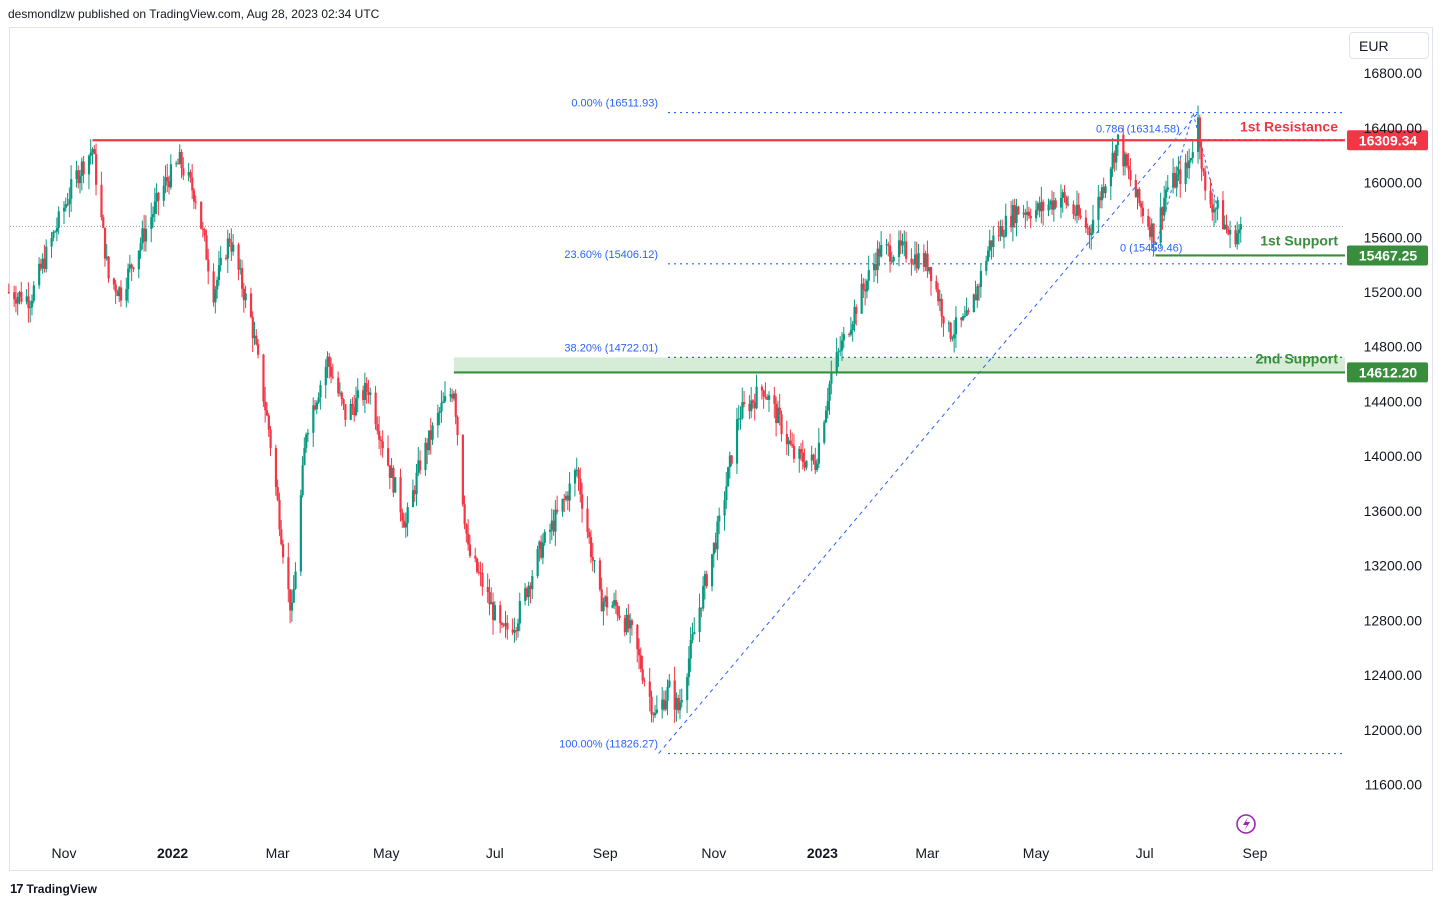 The width and height of the screenshot is (1442, 907). What do you see at coordinates (1389, 45) in the screenshot?
I see `currency-selector: EUR` at bounding box center [1389, 45].